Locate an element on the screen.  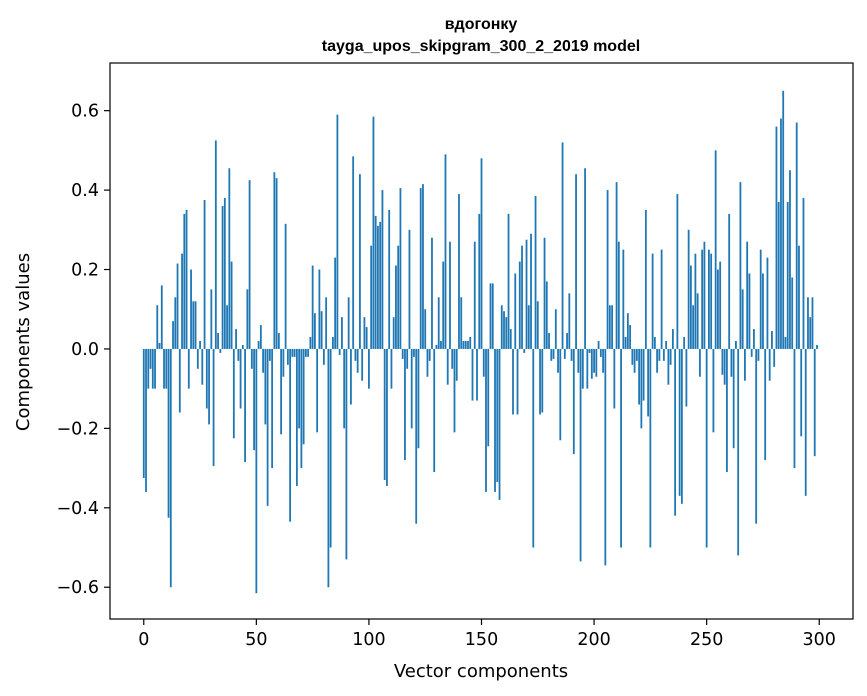
chart-subtitle: tayga_upos_skipgram_300_2_2019 model is located at coordinates (481, 46).